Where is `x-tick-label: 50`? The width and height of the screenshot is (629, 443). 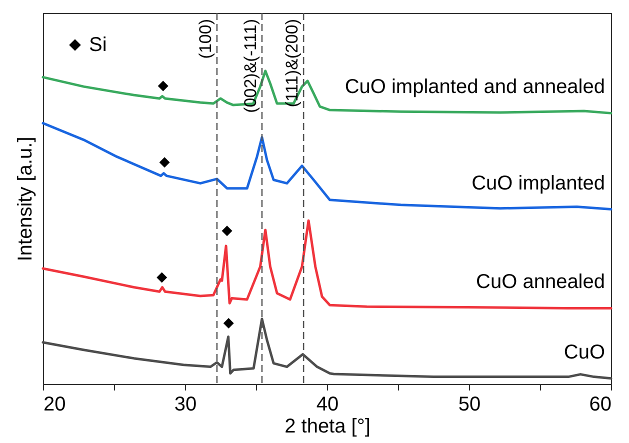 x-tick-label: 50 is located at coordinates (469, 405).